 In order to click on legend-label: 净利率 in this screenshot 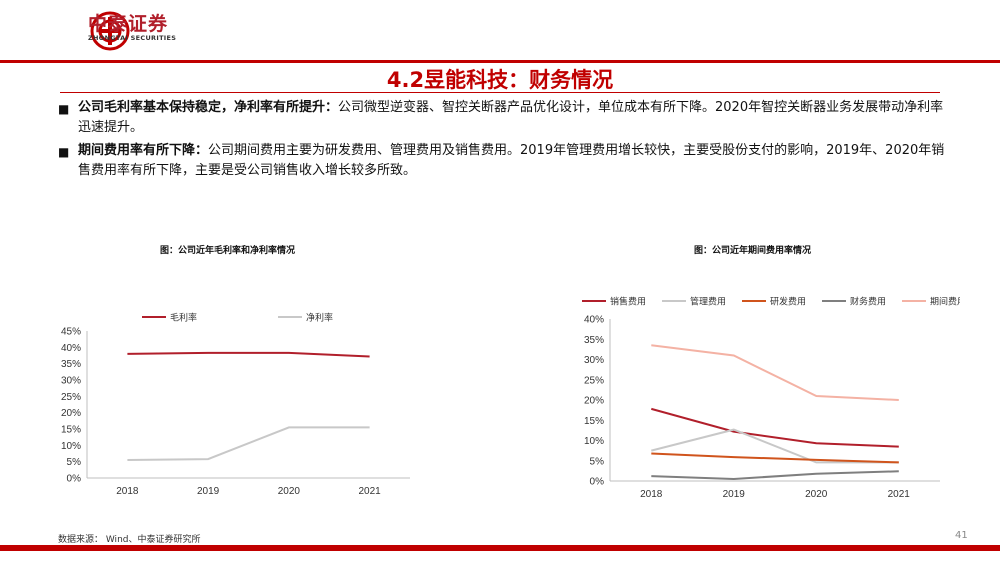, I will do `click(319, 317)`.